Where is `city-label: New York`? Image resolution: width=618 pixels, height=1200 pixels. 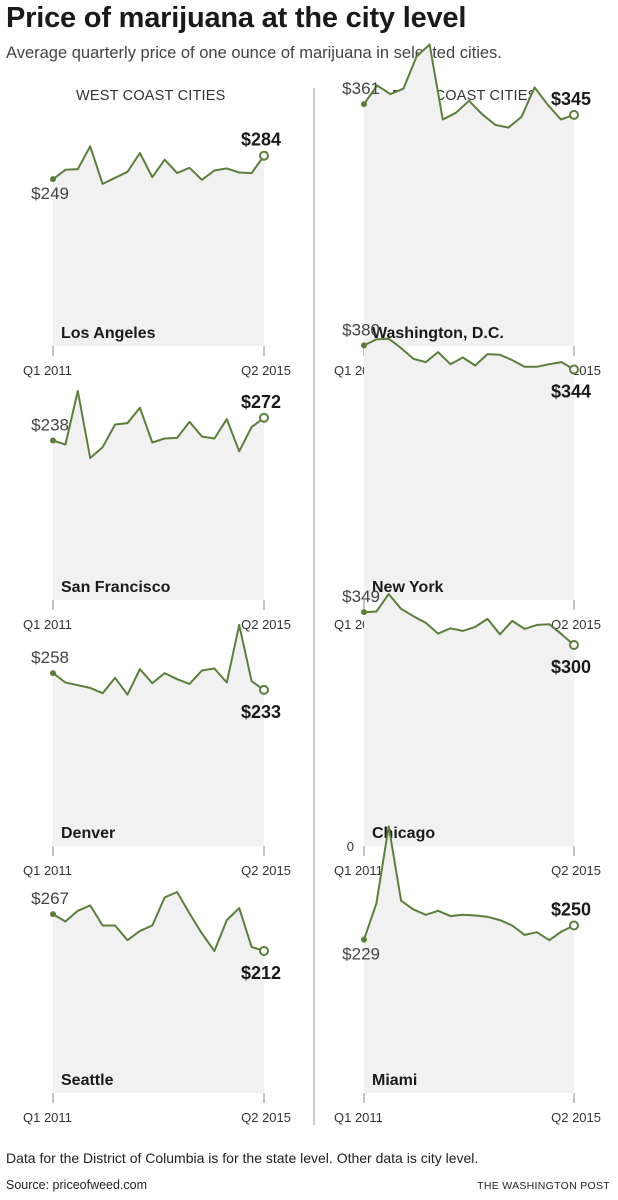 city-label: New York is located at coordinates (408, 587).